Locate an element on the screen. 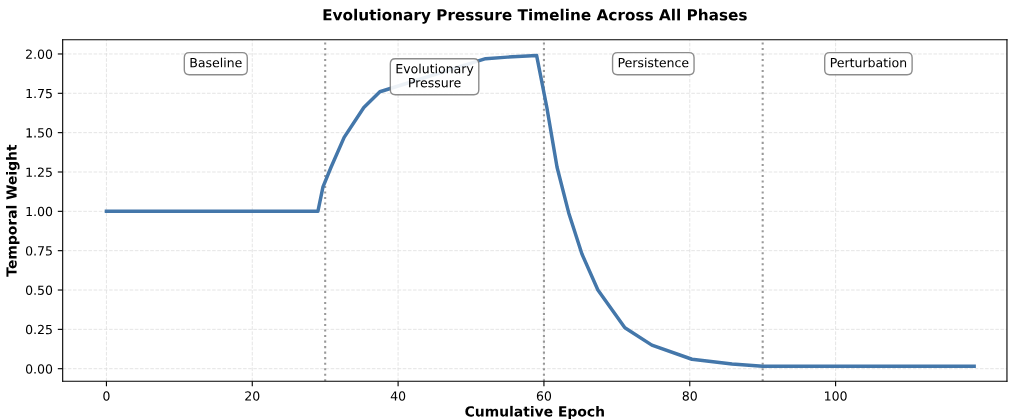  y-tick-label: 0.00 is located at coordinates (39, 369).